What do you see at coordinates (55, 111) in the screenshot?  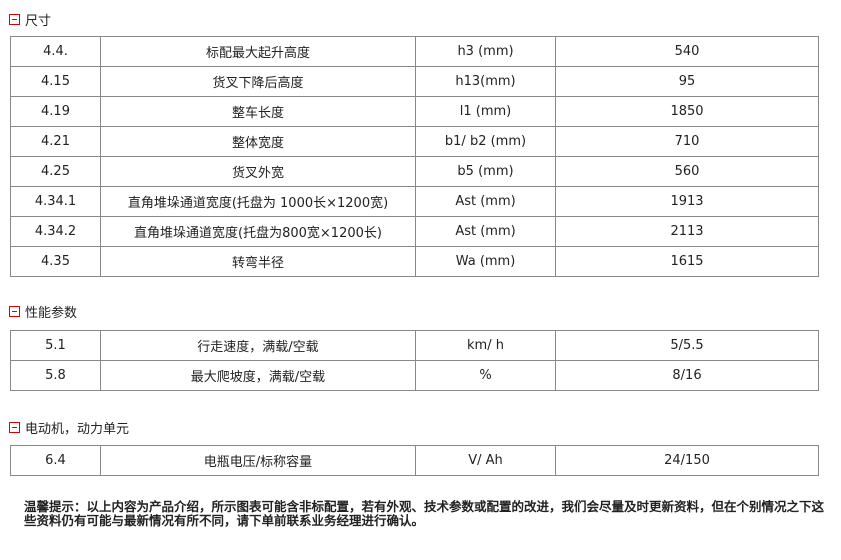 I see `spec-code: 4.19` at bounding box center [55, 111].